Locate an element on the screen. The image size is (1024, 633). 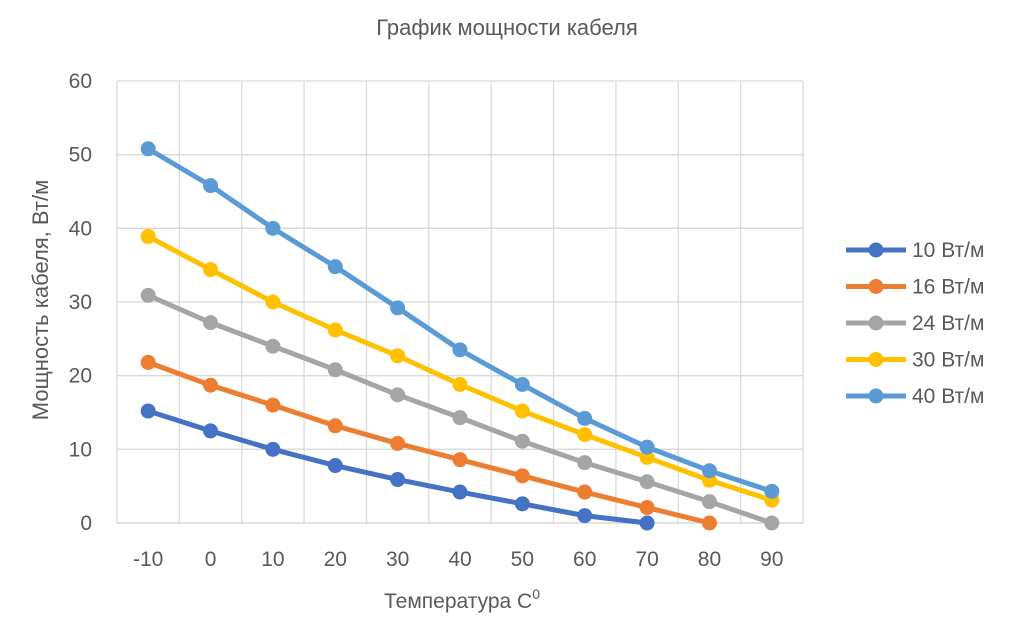
x-axis-label-superscript: 0 is located at coordinates (536, 594).